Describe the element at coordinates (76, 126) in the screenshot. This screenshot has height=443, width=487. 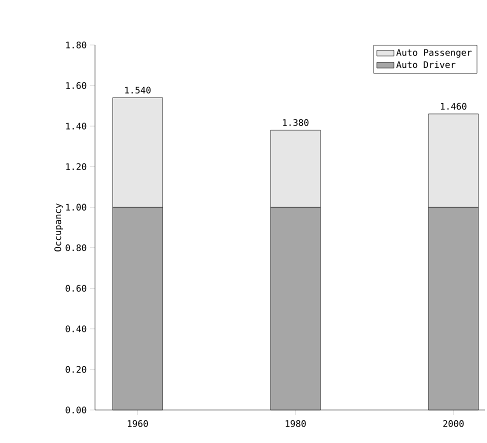
I see `y-tick-label: 1.40` at that location.